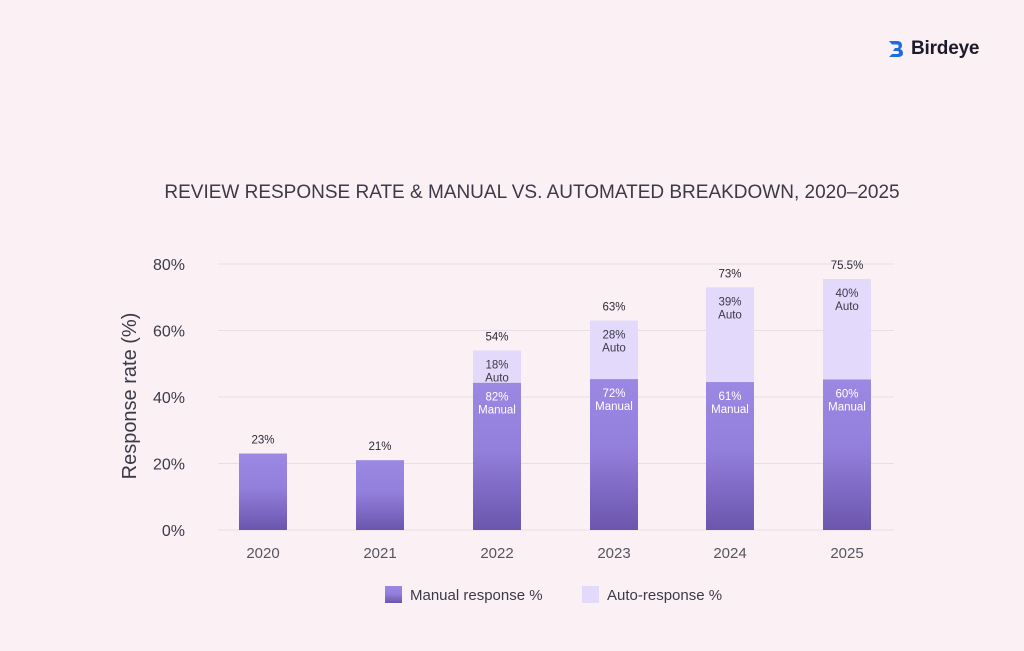 The height and width of the screenshot is (651, 1024). Describe the element at coordinates (496, 553) in the screenshot. I see `x-tick-label: 2022` at that location.